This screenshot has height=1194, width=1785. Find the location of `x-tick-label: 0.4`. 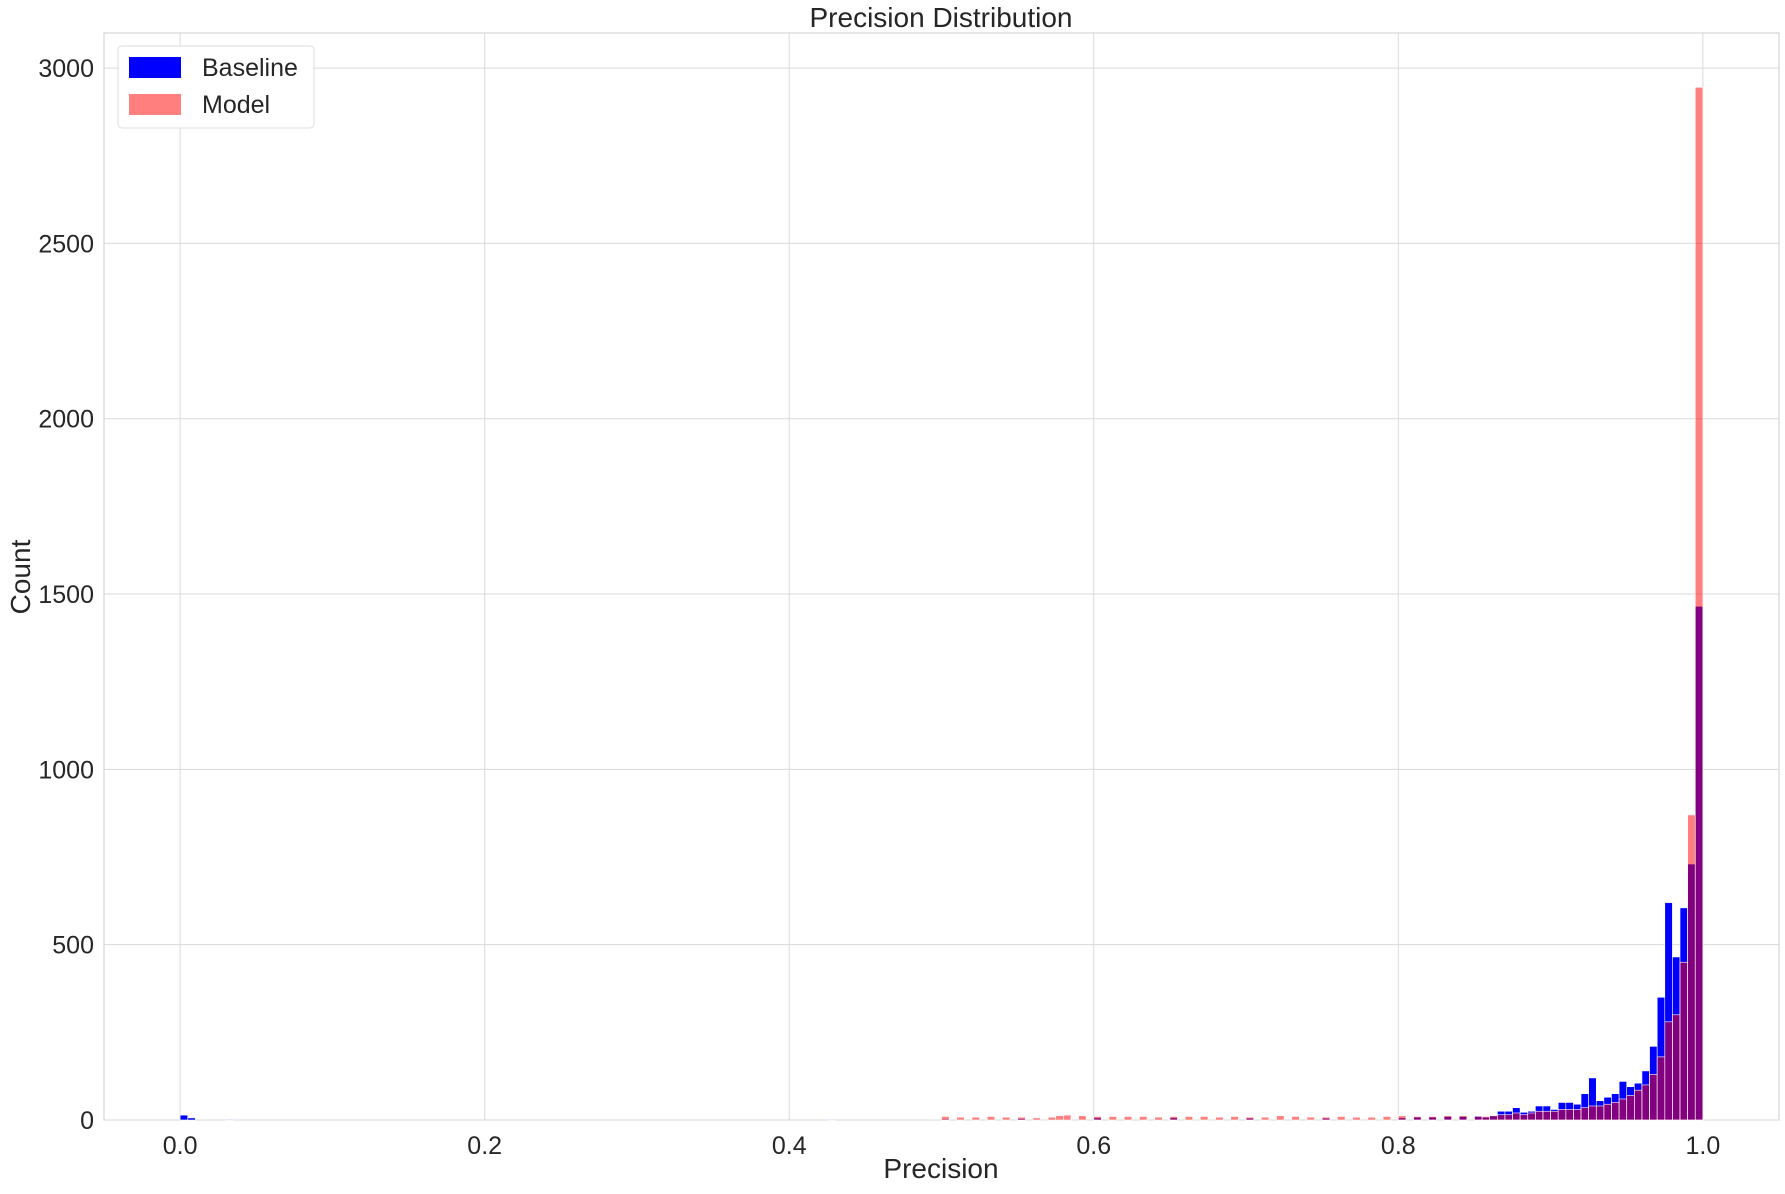

x-tick-label: 0.4 is located at coordinates (789, 1146).